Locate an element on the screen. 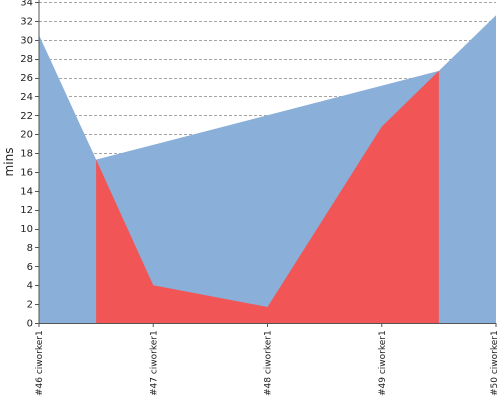 Image resolution: width=500 pixels, height=400 pixels. y-tick-label: 20 is located at coordinates (26, 135).